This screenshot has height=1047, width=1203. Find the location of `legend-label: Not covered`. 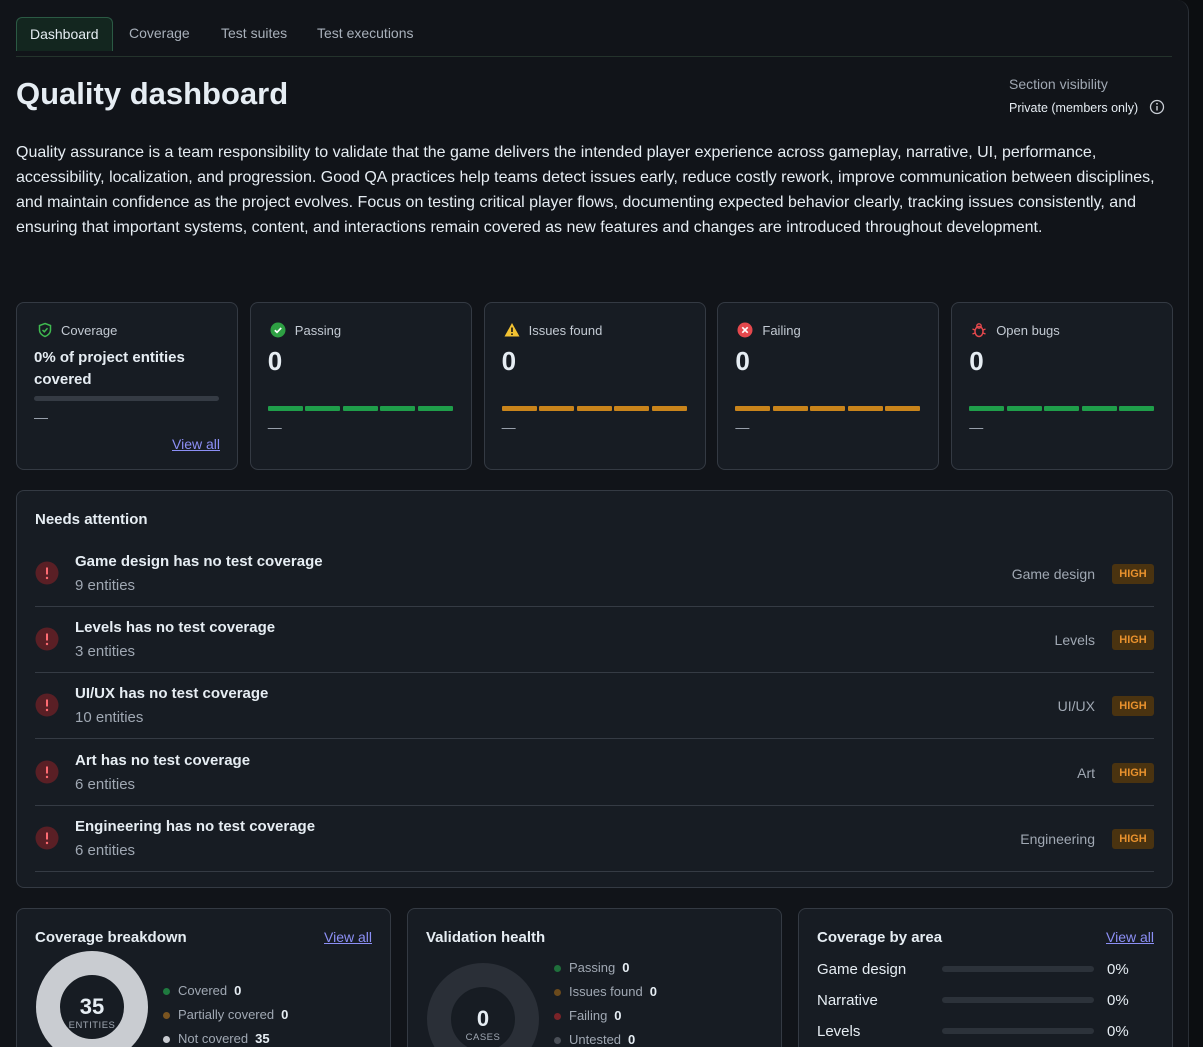

legend-label: Not covered is located at coordinates (213, 1038).